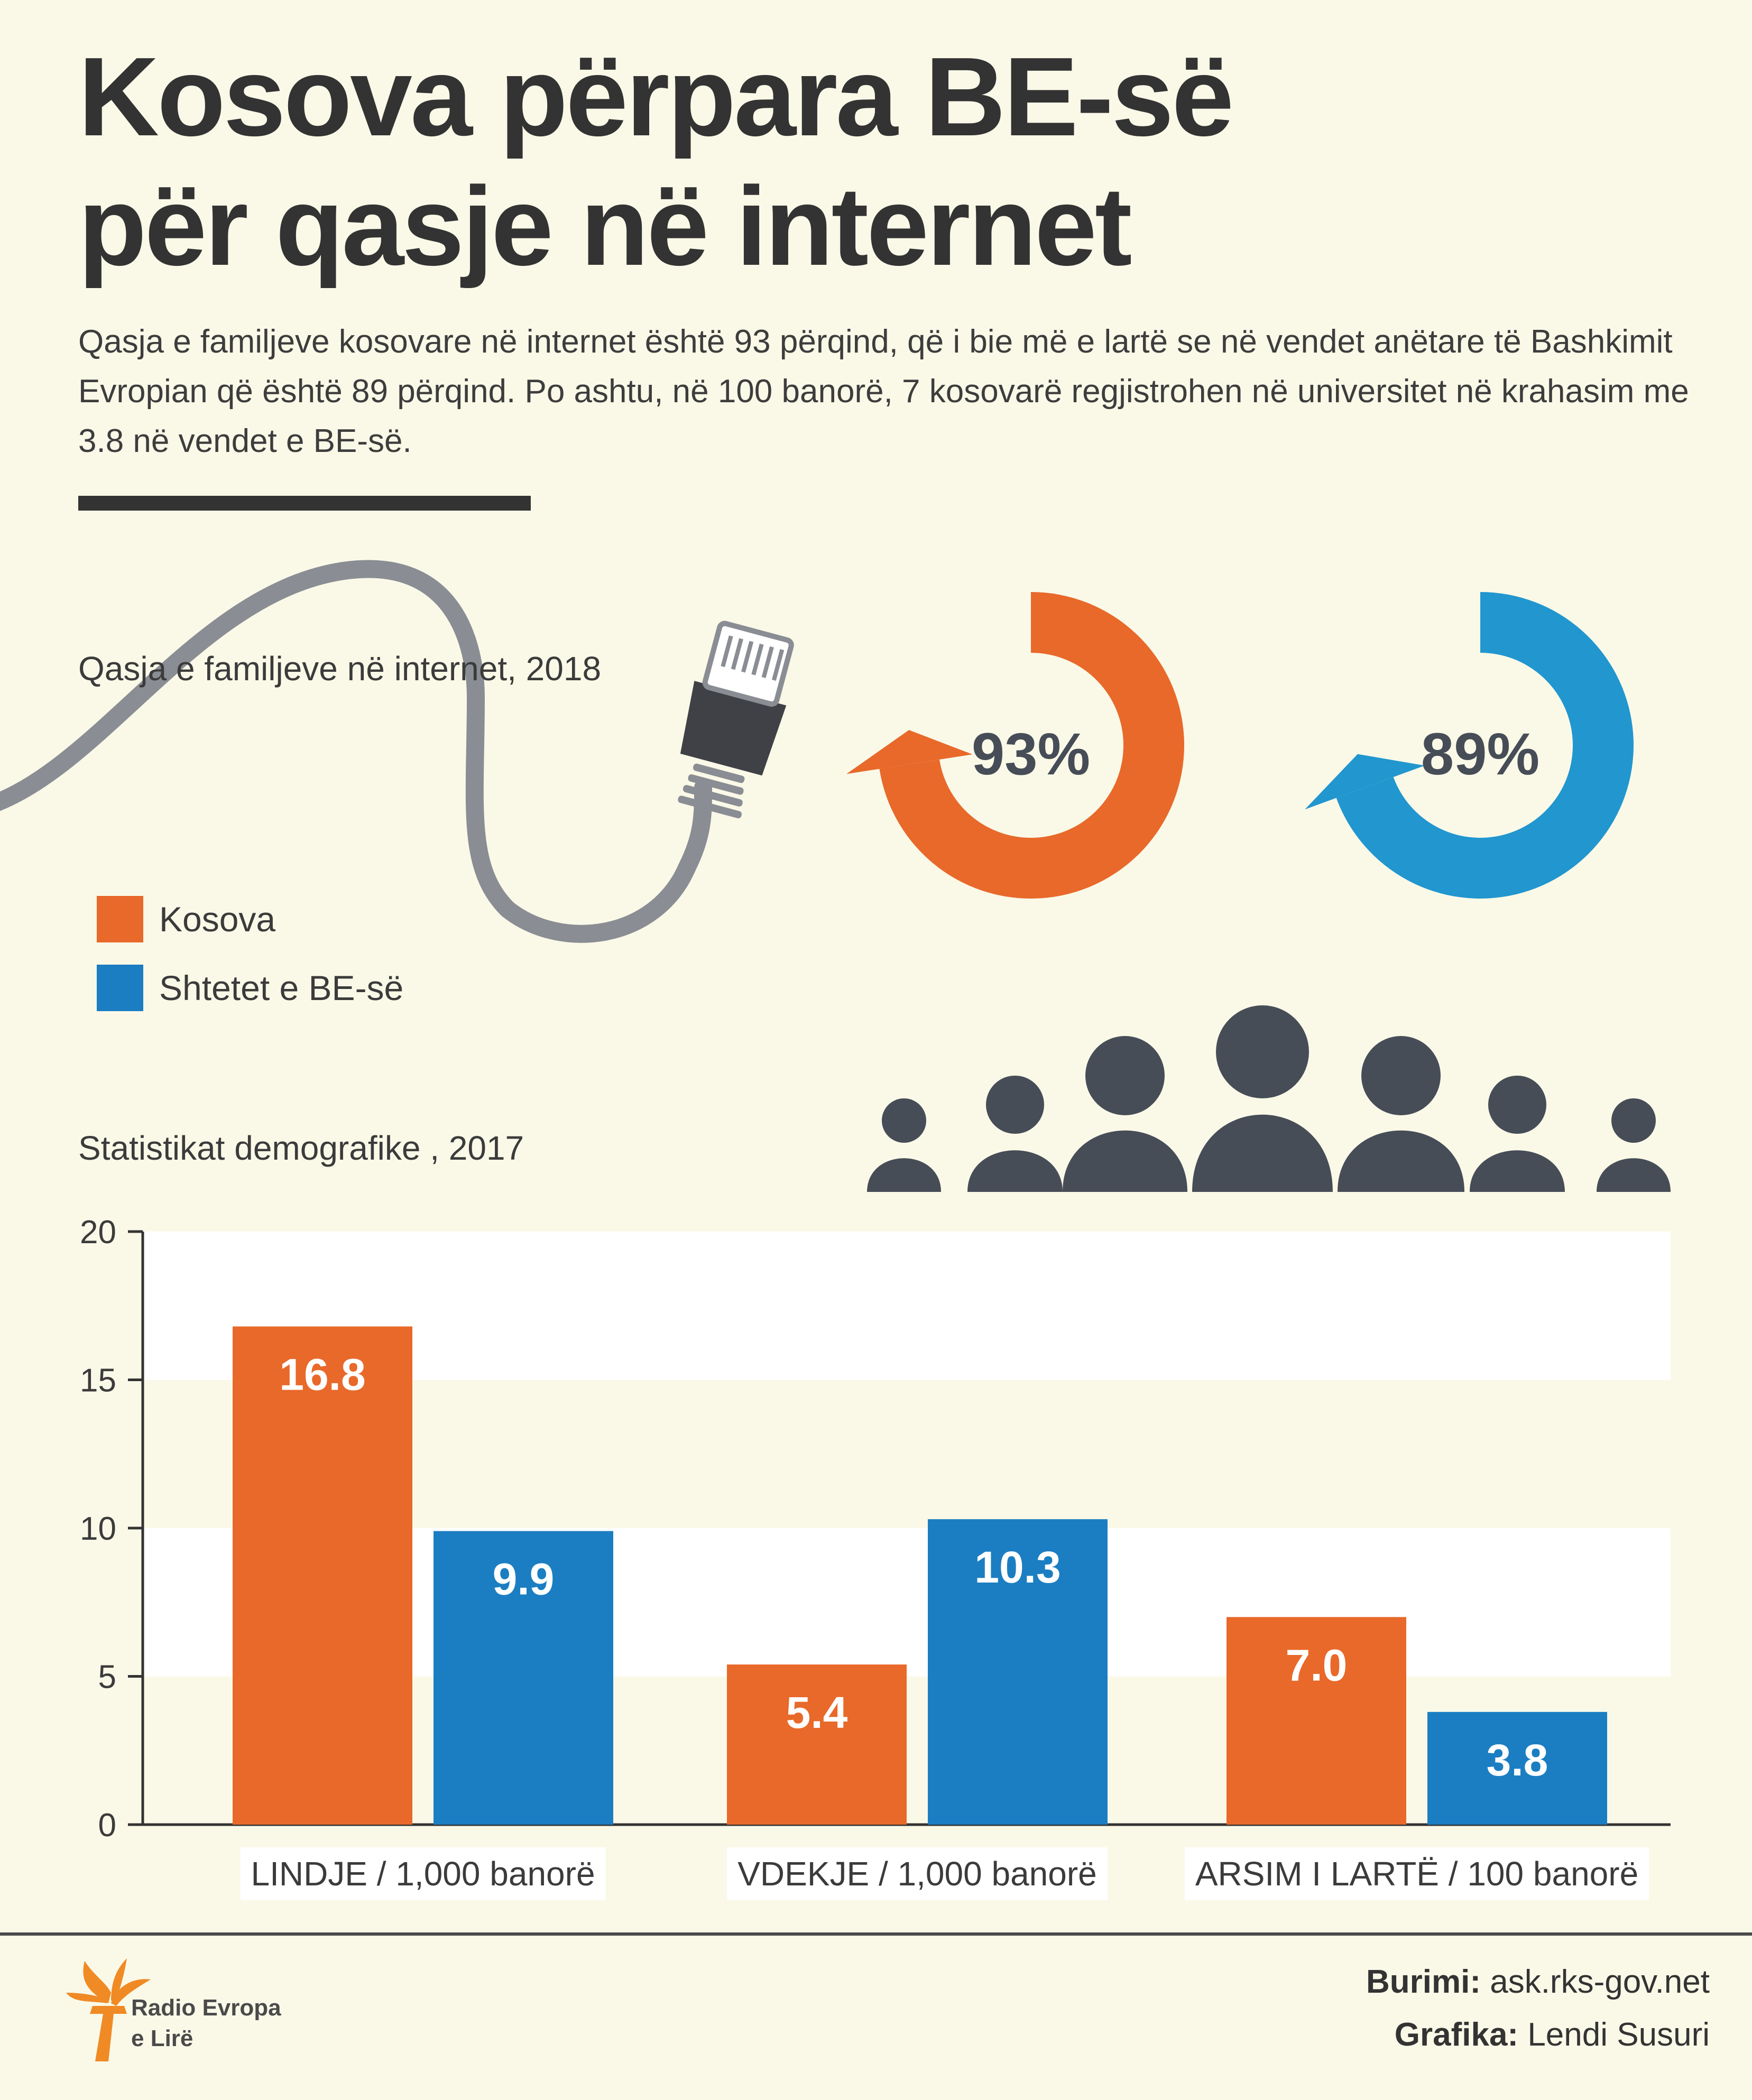 This screenshot has width=1752, height=2100. I want to click on ethernet-plug-icon, so click(736, 720).